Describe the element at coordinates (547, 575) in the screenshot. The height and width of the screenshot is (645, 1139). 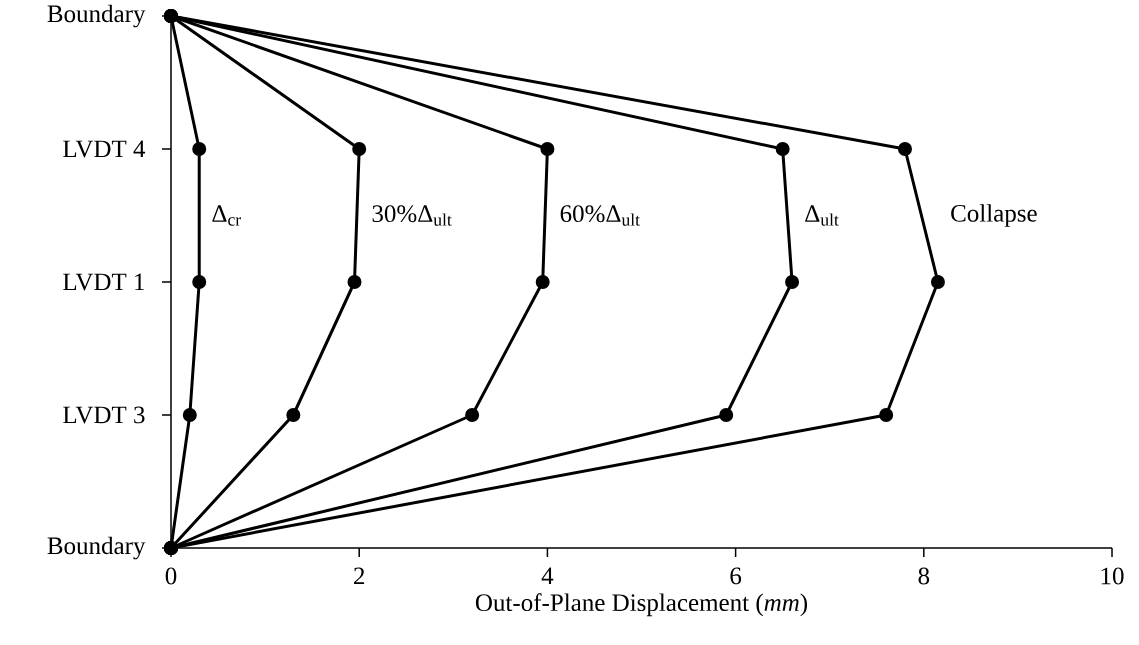
I see `x-tick-label: 4` at that location.